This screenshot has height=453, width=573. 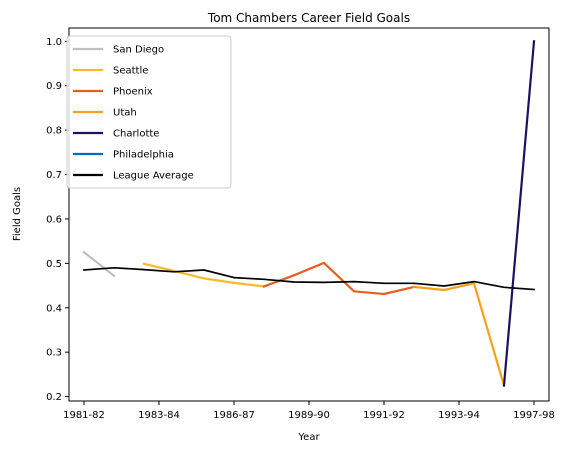 I want to click on series-line-utah, so click(x=459, y=334).